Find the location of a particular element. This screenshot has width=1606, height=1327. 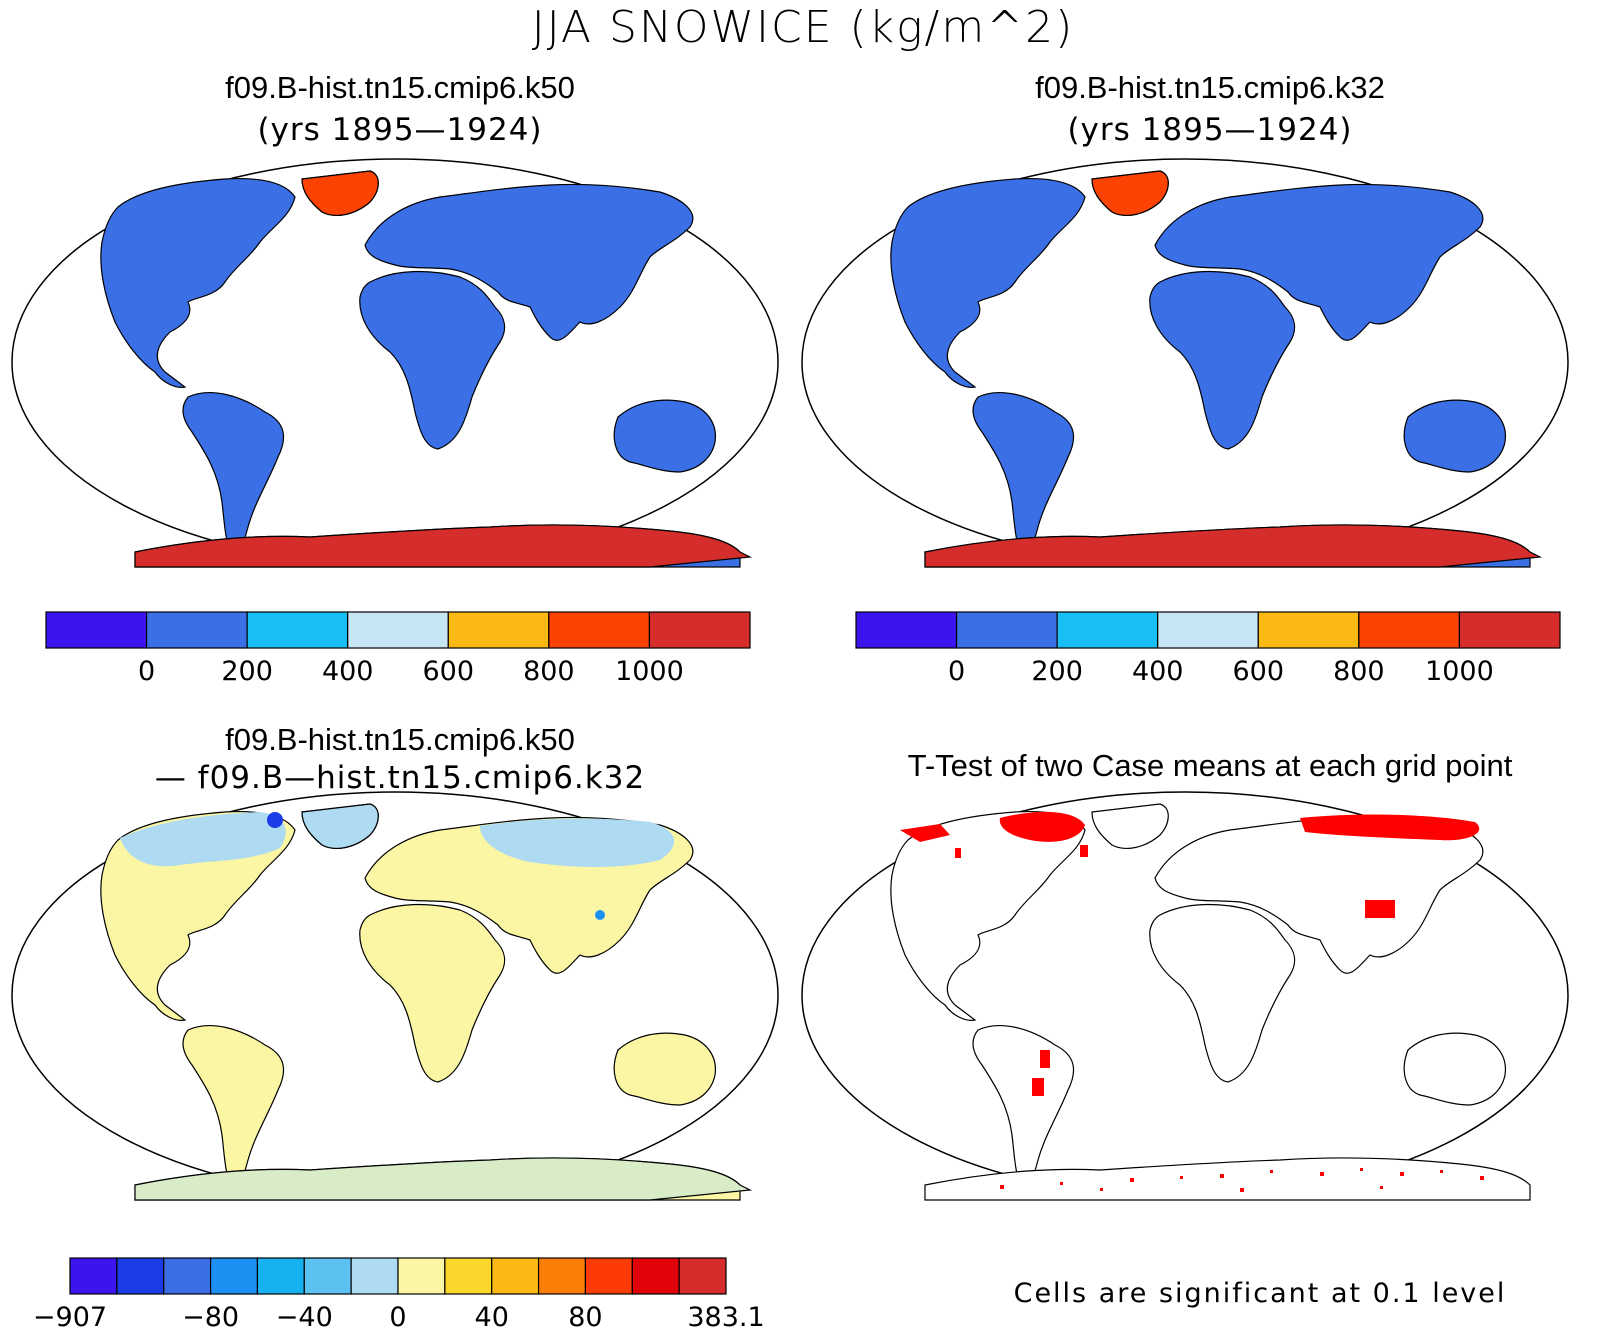

colorbar-diff: −907 −80 −40 0 40 80 383.1 is located at coordinates (399, 1292).